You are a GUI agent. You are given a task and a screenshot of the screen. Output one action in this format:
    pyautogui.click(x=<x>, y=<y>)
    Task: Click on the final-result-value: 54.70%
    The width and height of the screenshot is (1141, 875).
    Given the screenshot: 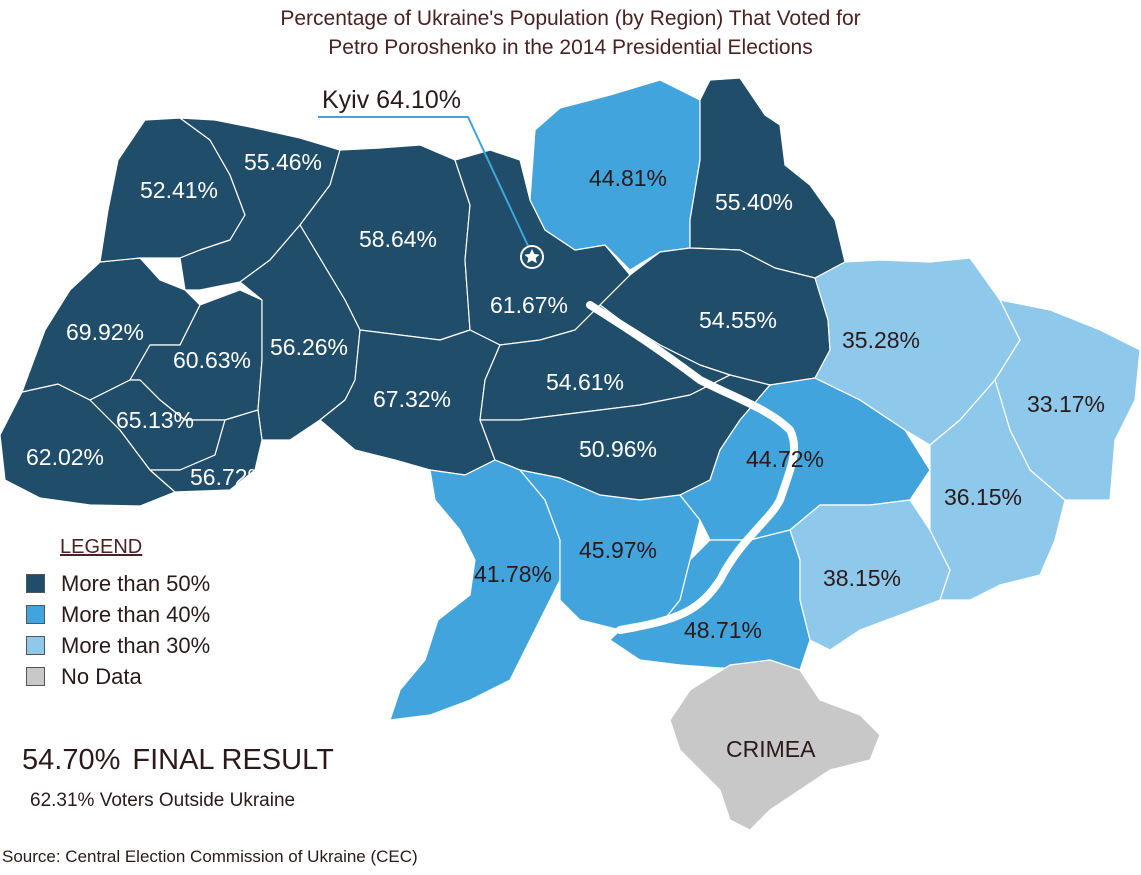 What is the action you would take?
    pyautogui.click(x=71, y=760)
    